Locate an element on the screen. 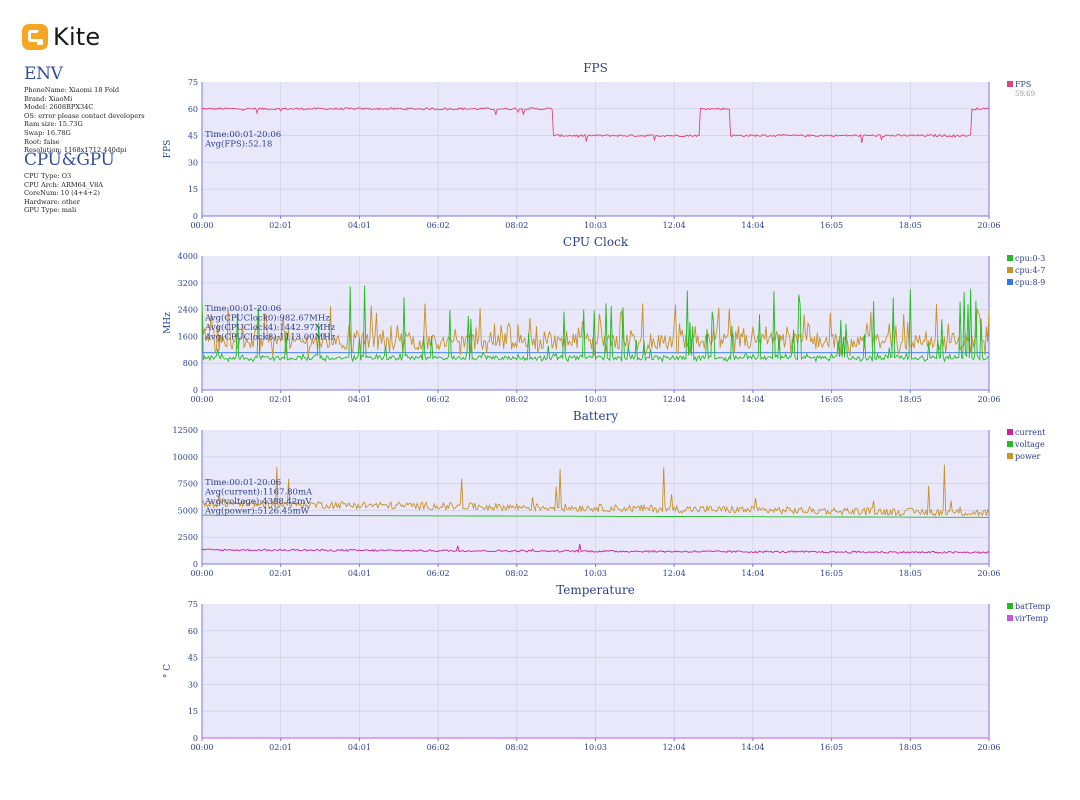  legend-value: 59.69 is located at coordinates (1025, 94).